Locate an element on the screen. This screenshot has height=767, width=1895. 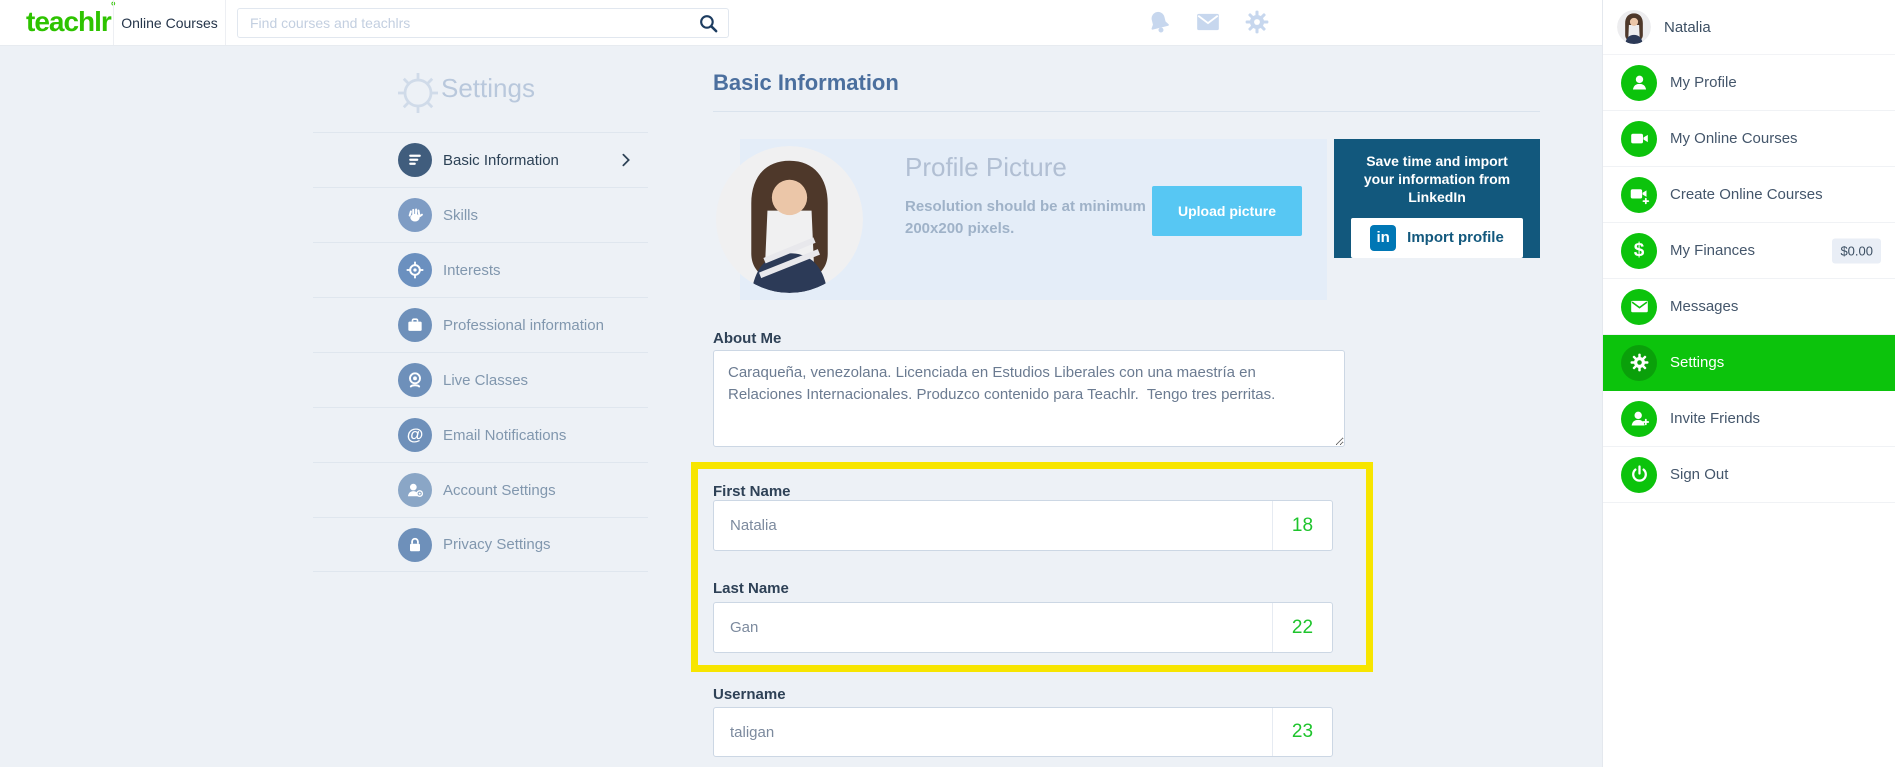
profile-picture-title: Profile Picture is located at coordinates (986, 167).